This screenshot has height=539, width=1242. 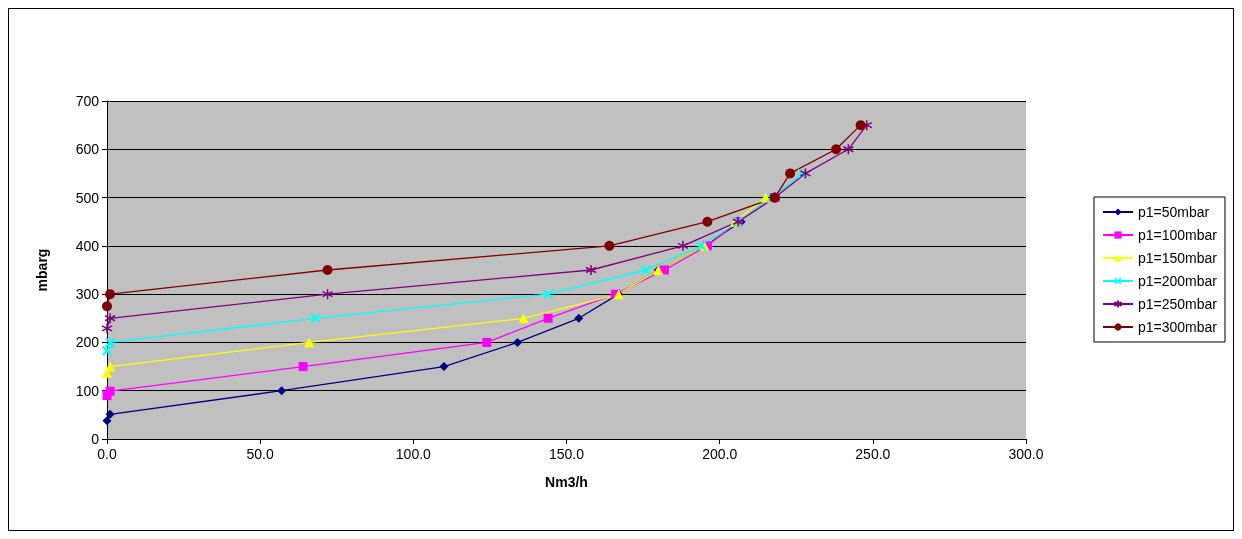 What do you see at coordinates (1026, 454) in the screenshot?
I see `x-tick-label: 300.0` at bounding box center [1026, 454].